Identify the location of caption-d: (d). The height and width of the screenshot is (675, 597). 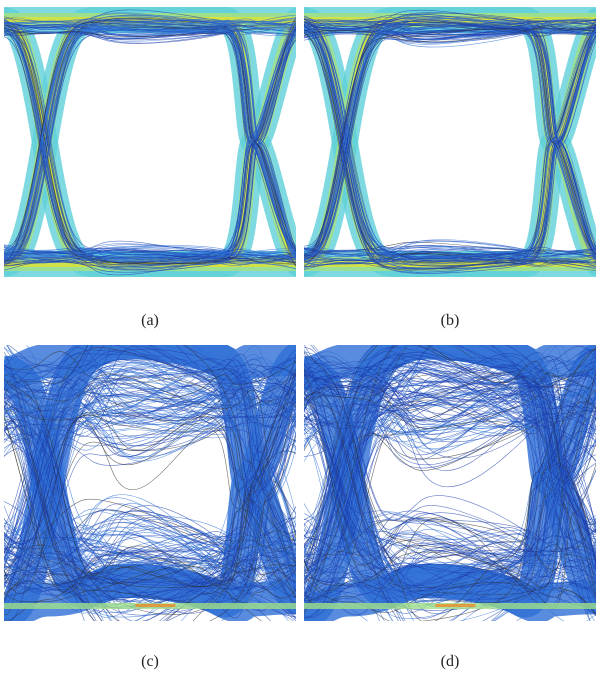
(450, 661).